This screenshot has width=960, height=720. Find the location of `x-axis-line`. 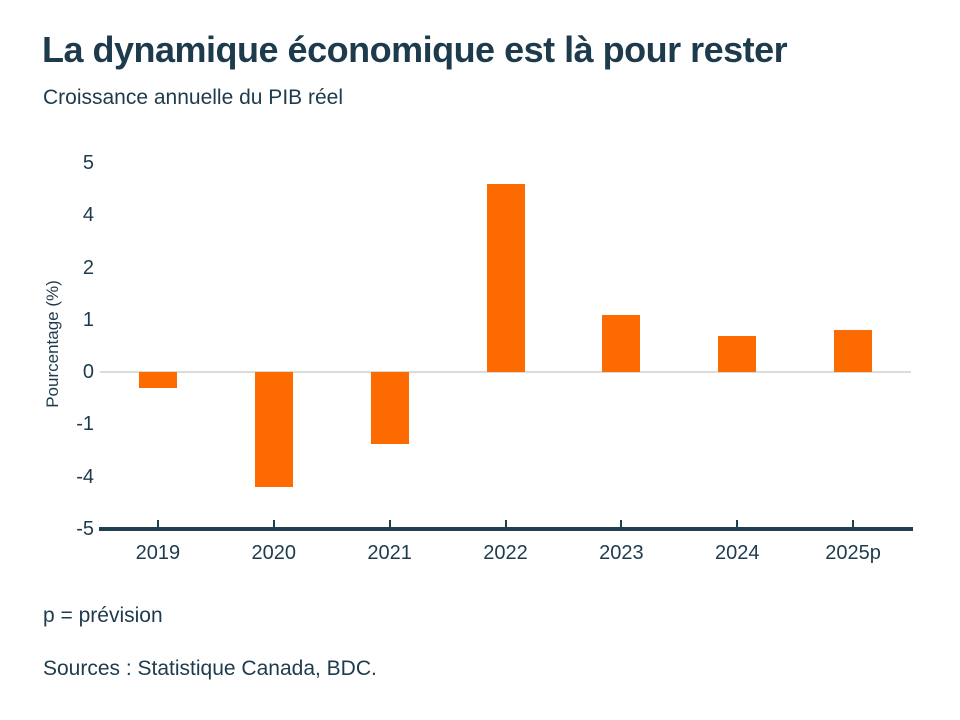

x-axis-line is located at coordinates (506, 529).